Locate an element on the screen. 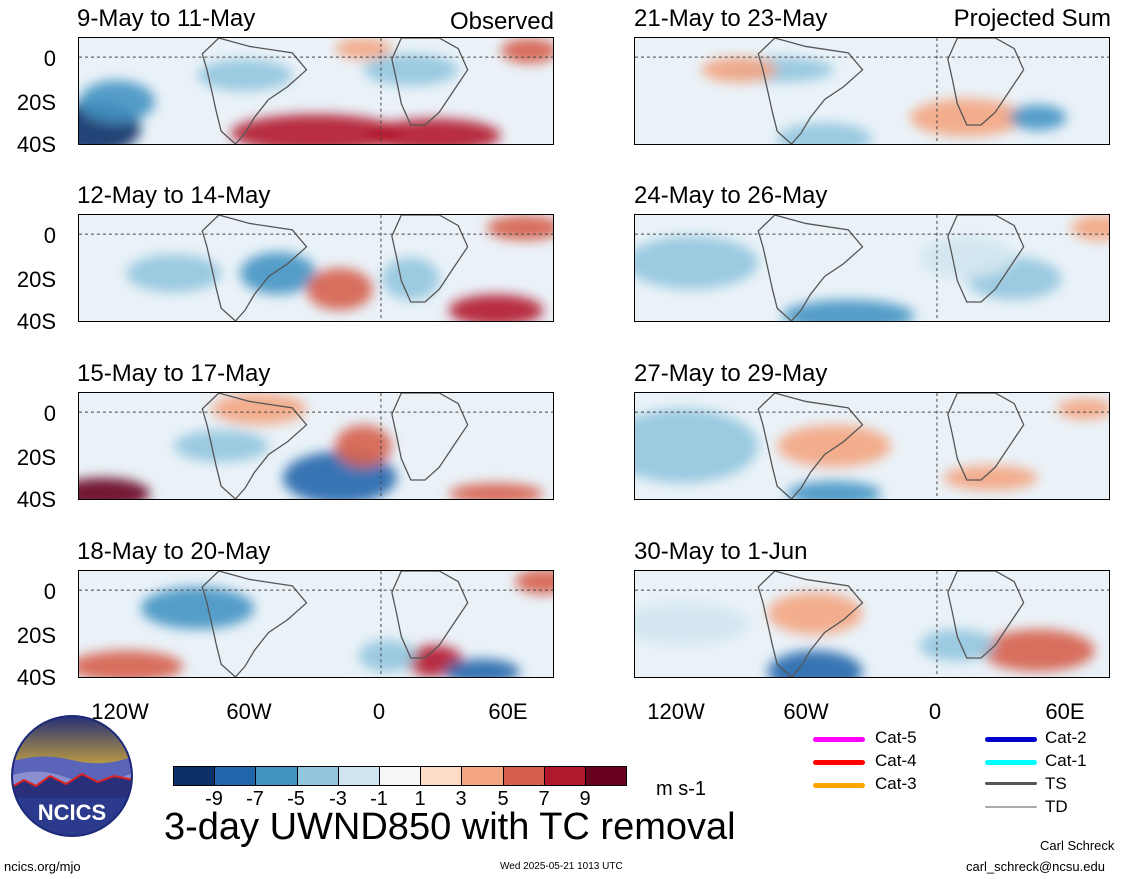 This screenshot has height=879, width=1135. panel-title-obs-1: 9-May to 11-May is located at coordinates (166, 18).